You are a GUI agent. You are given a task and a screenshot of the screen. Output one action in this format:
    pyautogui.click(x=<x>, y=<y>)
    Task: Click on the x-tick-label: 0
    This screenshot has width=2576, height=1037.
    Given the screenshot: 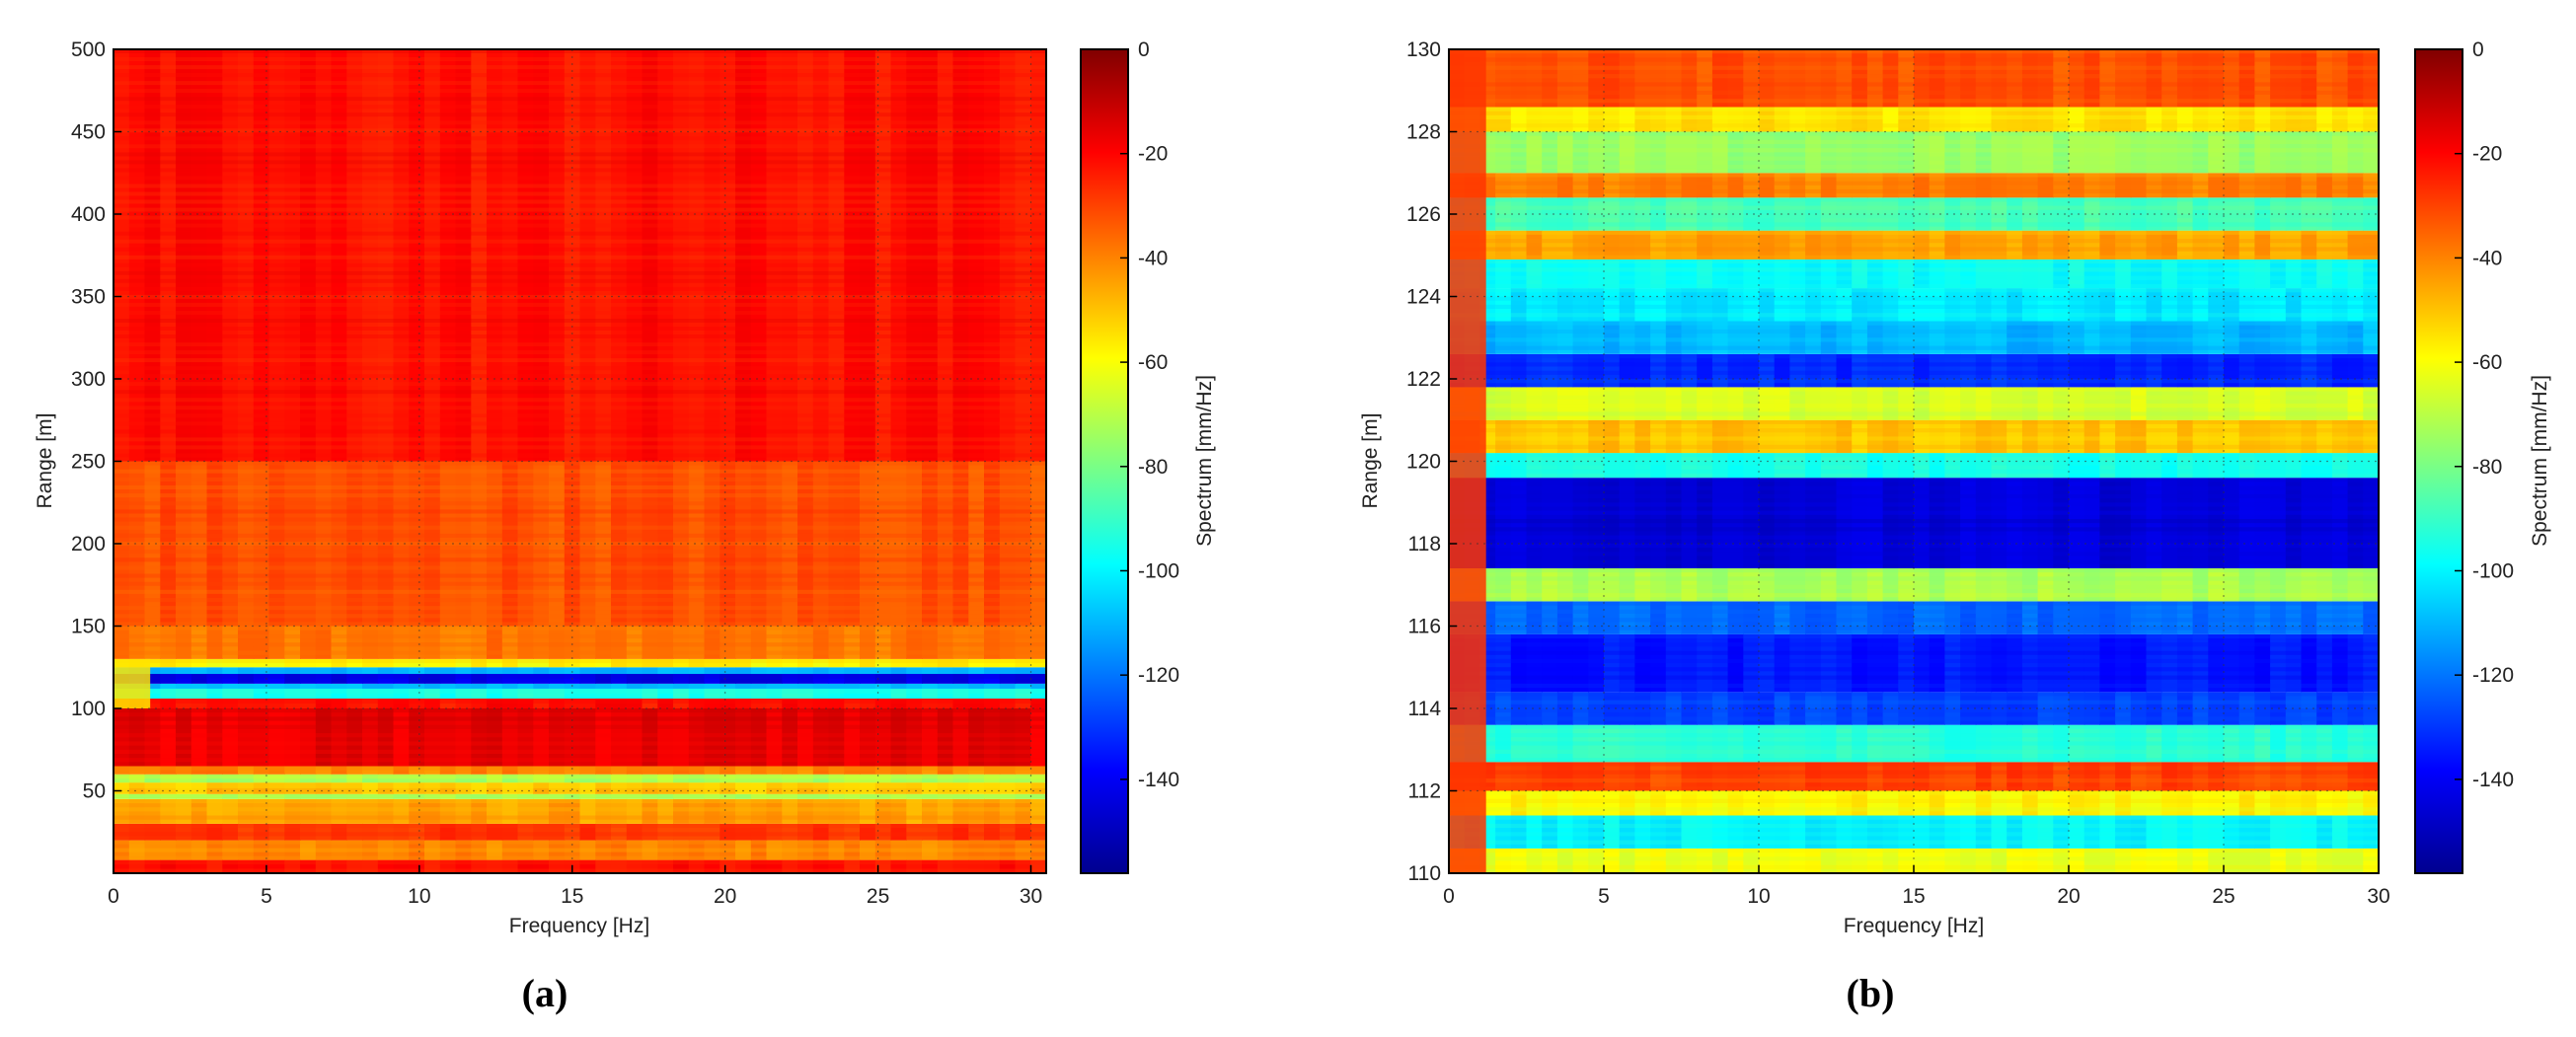 What is the action you would take?
    pyautogui.click(x=113, y=896)
    